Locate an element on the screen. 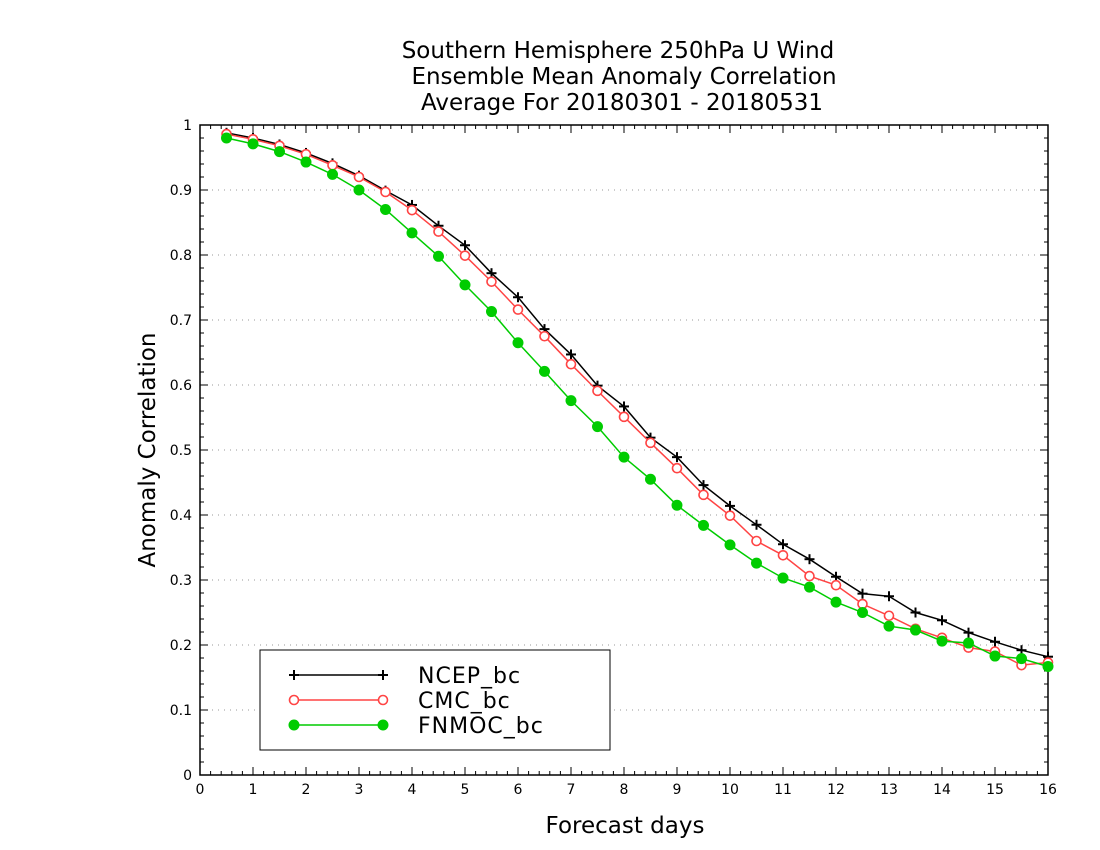  legend-label: NCEP_bc is located at coordinates (469, 676).